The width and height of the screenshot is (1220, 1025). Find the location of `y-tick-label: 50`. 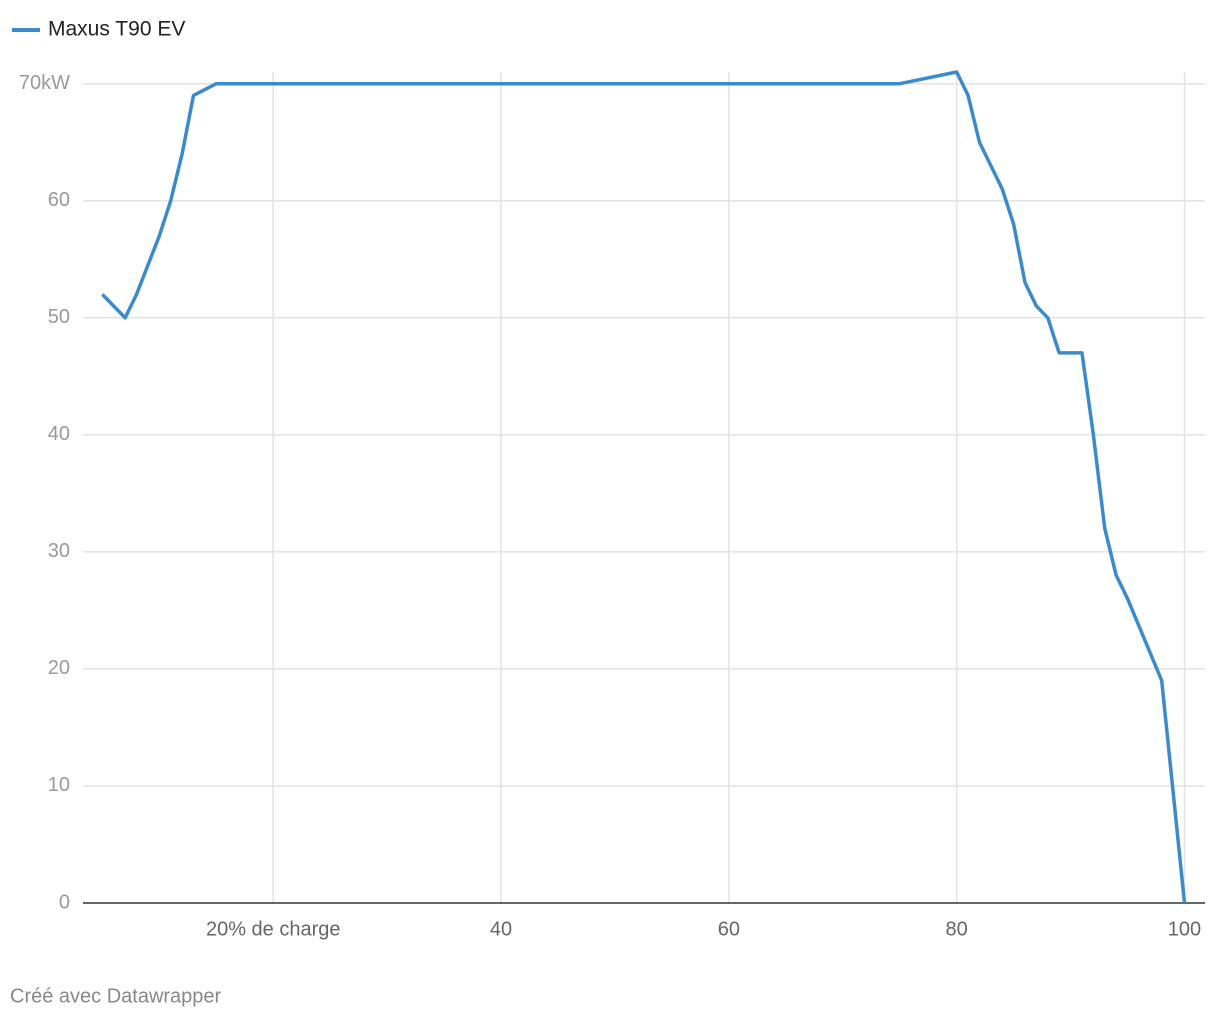

y-tick-label: 50 is located at coordinates (59, 317).